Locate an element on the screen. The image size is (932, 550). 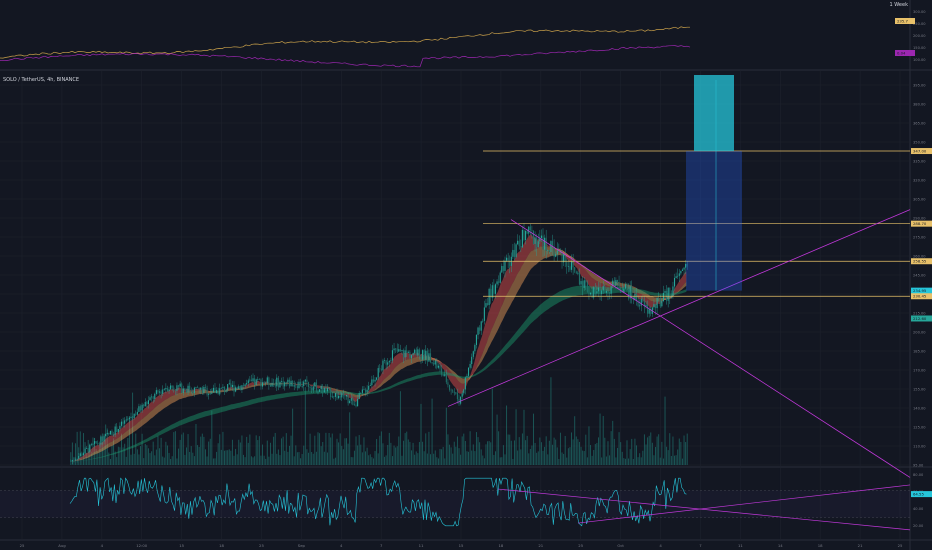
price-tick-label: 380.00 is located at coordinates (919, 105).